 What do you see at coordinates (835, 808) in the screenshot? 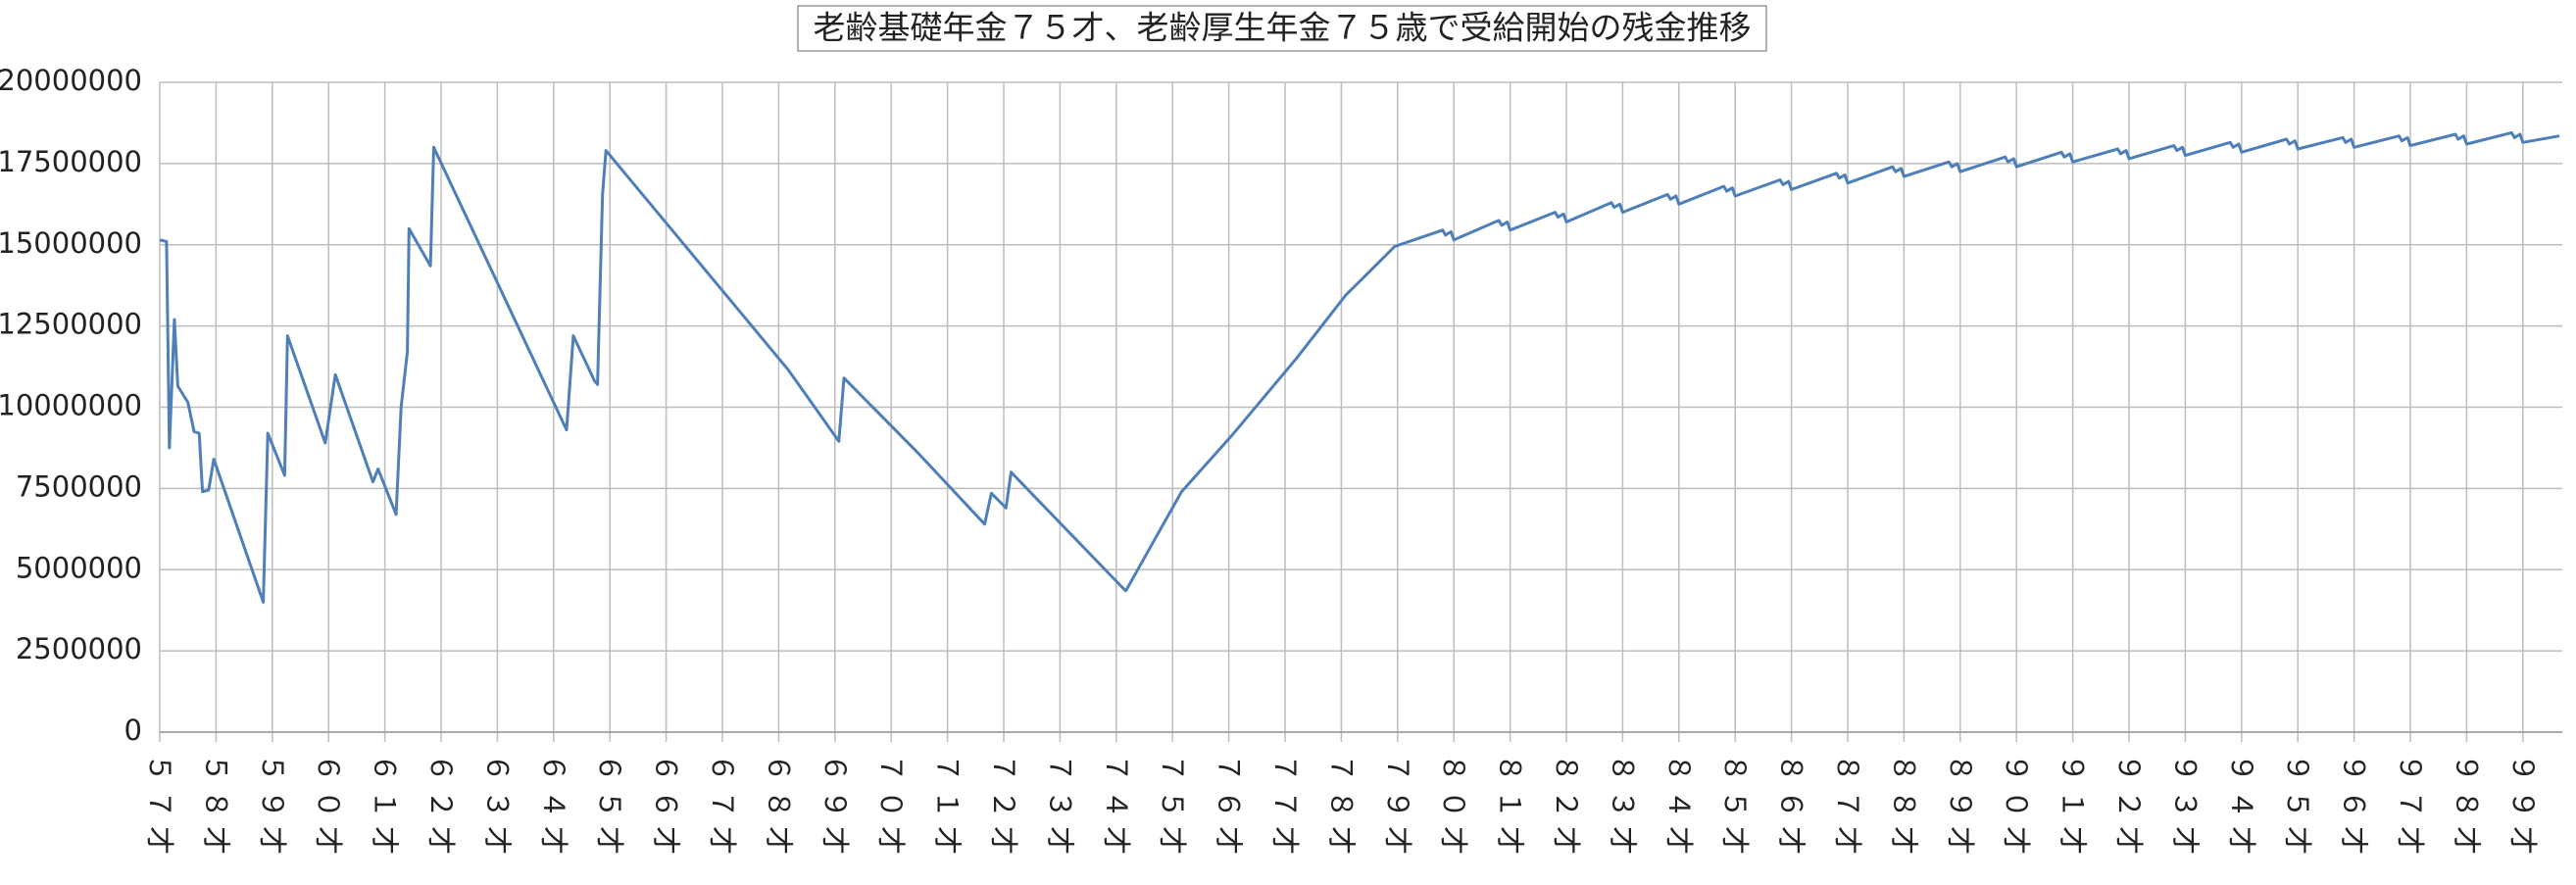
I see `x-tick-label: ６９才` at bounding box center [835, 808].